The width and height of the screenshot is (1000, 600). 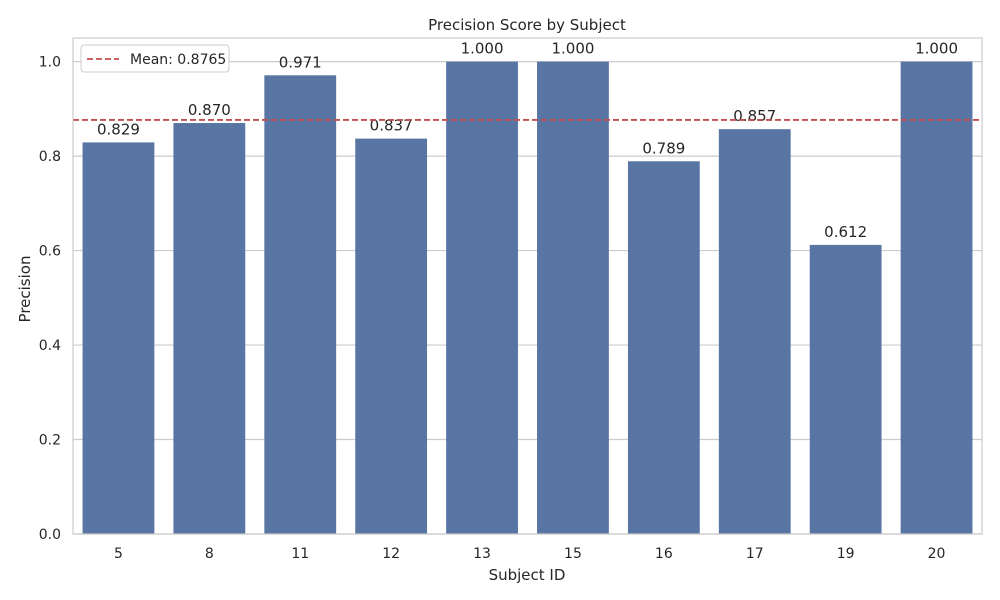 I want to click on x-axis-label: Subject ID, so click(x=527, y=575).